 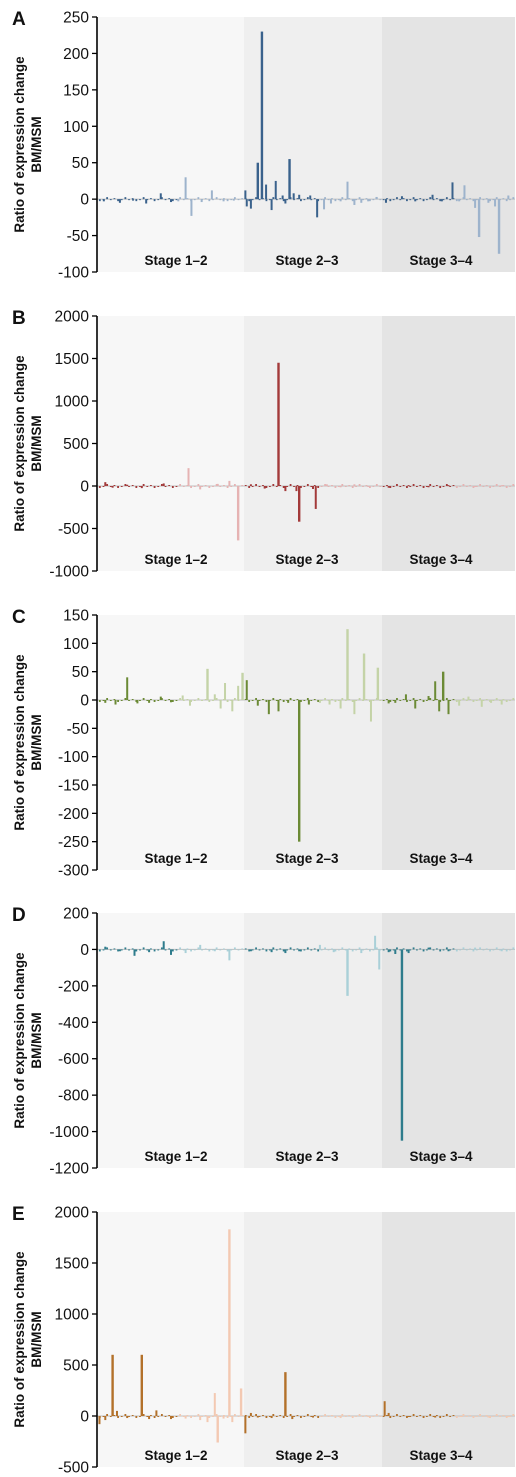 I want to click on stage-label: Stage 3–4, so click(x=441, y=1156).